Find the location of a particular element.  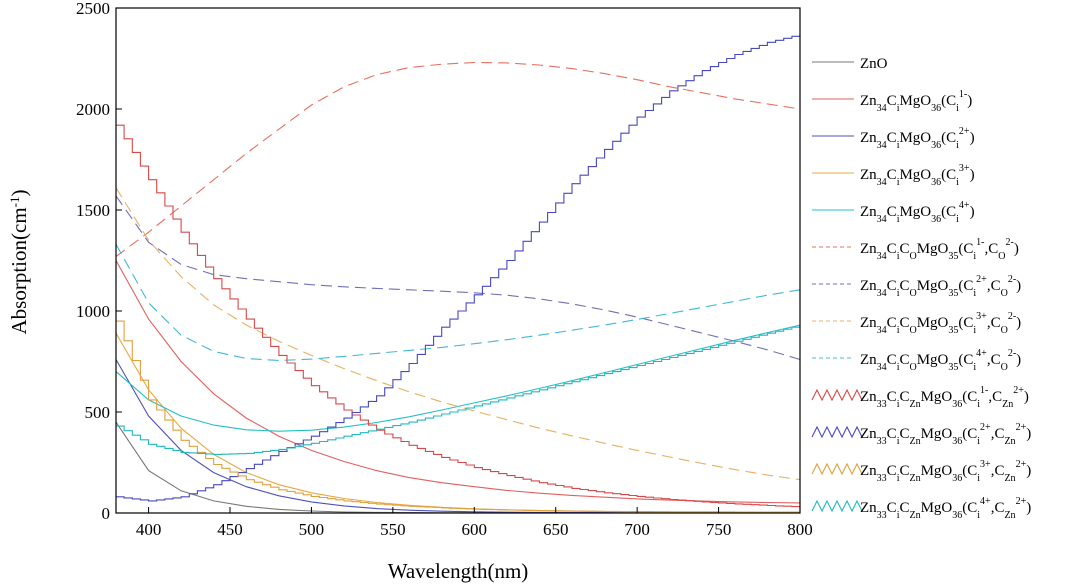

y-tick-label: 2500 is located at coordinates (93, 9).